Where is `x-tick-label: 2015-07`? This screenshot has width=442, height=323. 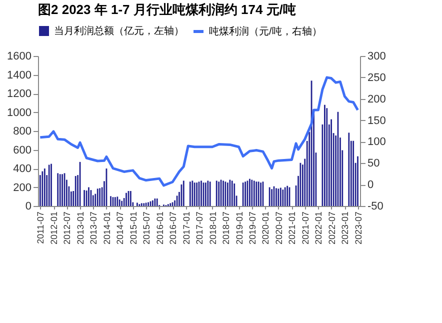
x-tick-label: 2015-07 is located at coordinates (147, 228).